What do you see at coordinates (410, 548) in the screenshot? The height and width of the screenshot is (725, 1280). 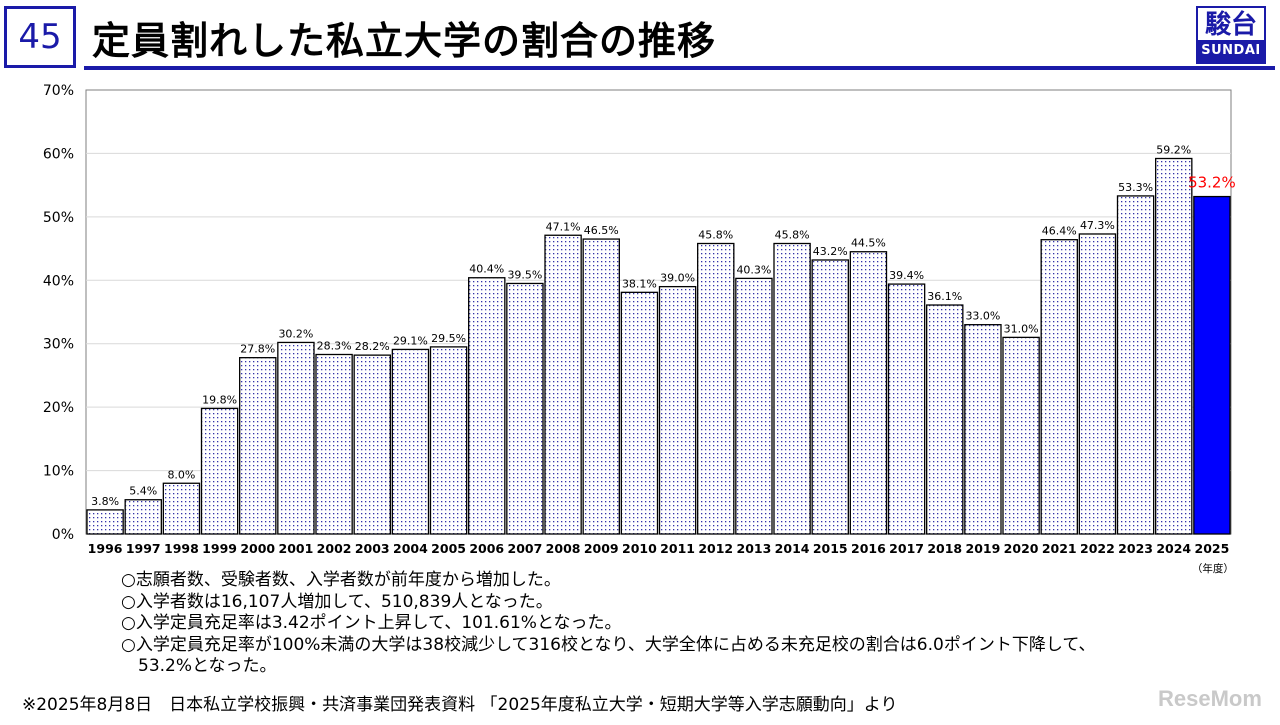 I see `x-tick-label: 2004` at bounding box center [410, 548].